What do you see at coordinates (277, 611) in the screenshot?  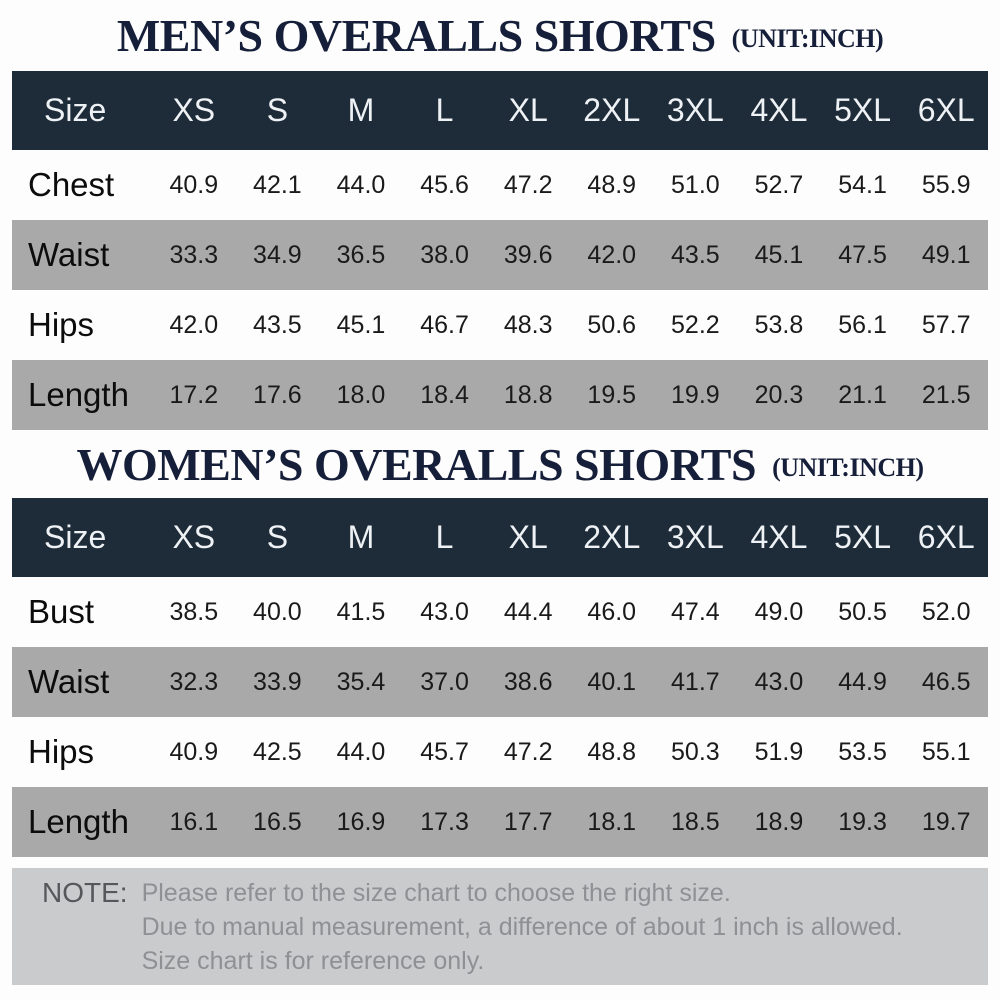 I see `measurement-value: 40.0` at bounding box center [277, 611].